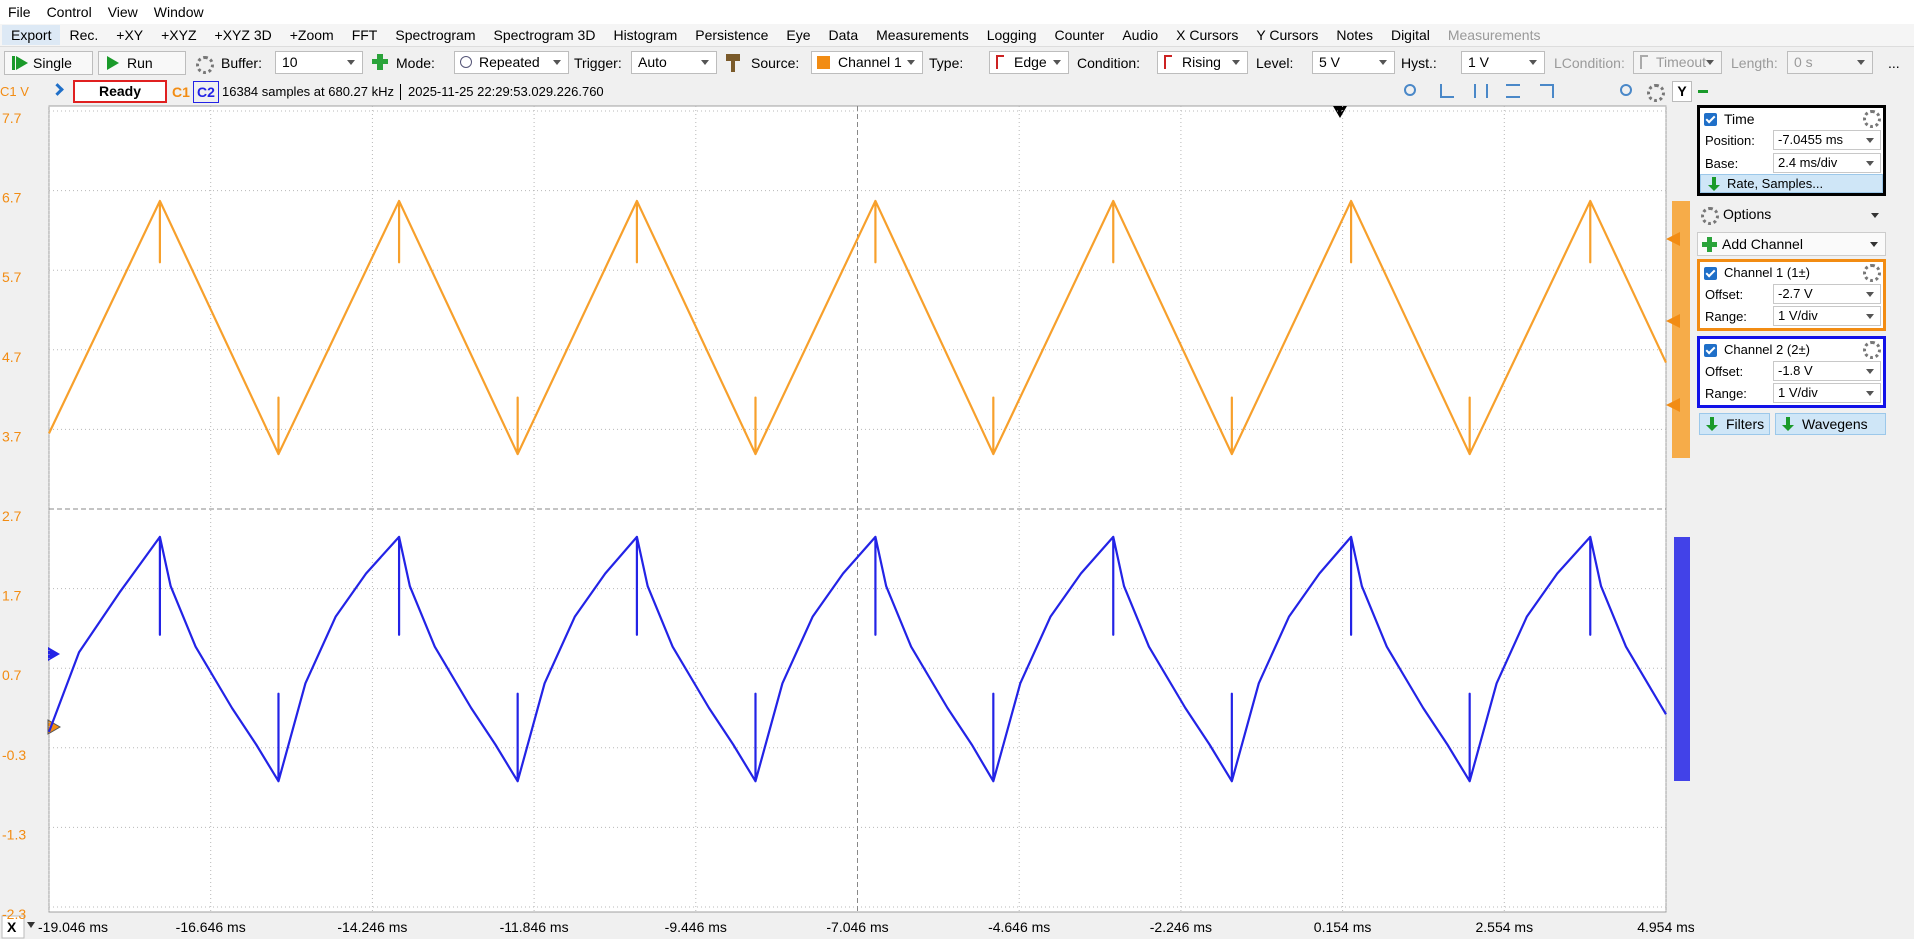 Image resolution: width=1914 pixels, height=939 pixels. I want to click on tab: Digital, so click(1410, 35).